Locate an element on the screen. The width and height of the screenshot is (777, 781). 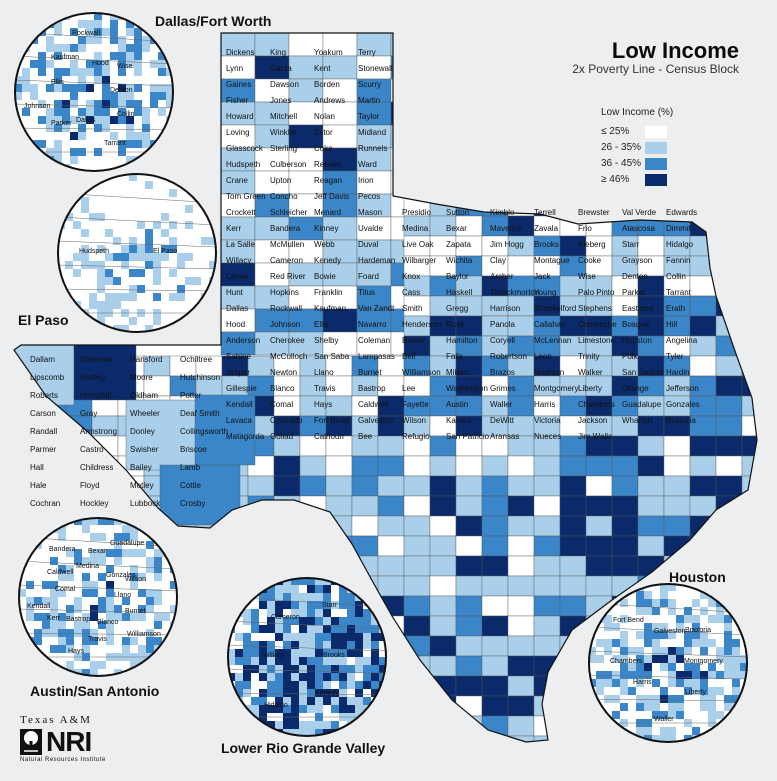
boundary-line is located at coordinates (94, 129).